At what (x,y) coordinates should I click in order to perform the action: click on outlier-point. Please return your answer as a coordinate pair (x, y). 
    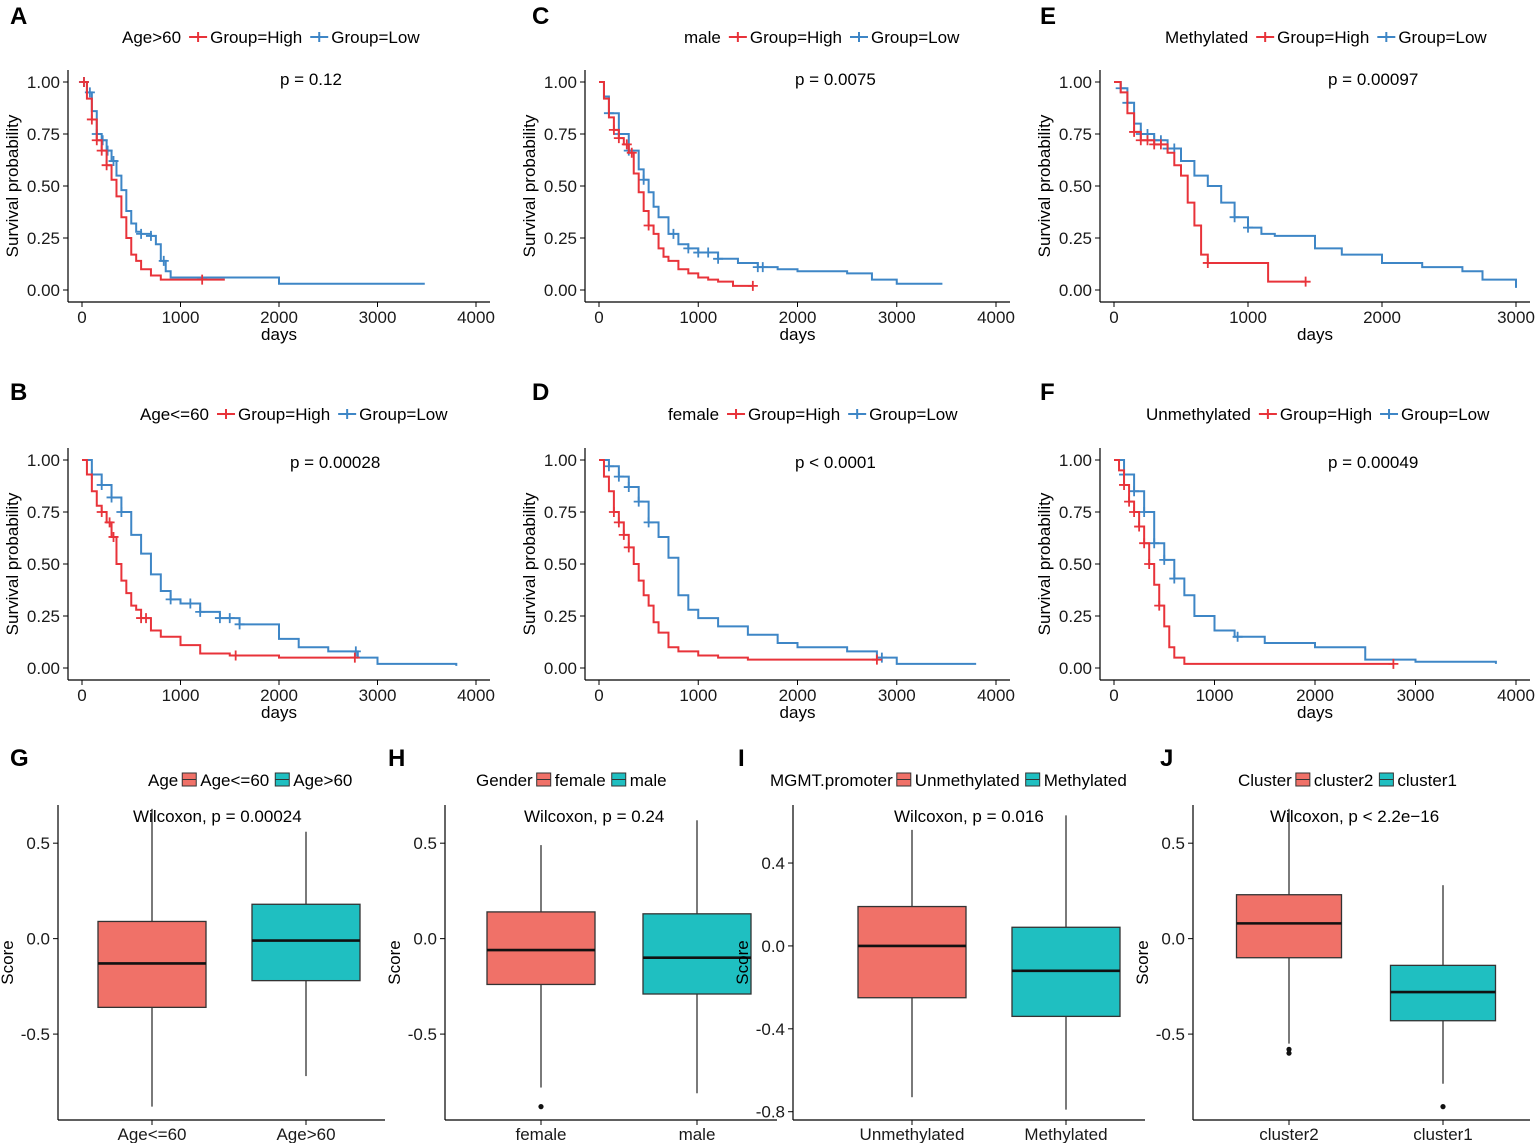
    Looking at the image, I should click on (1289, 1053).